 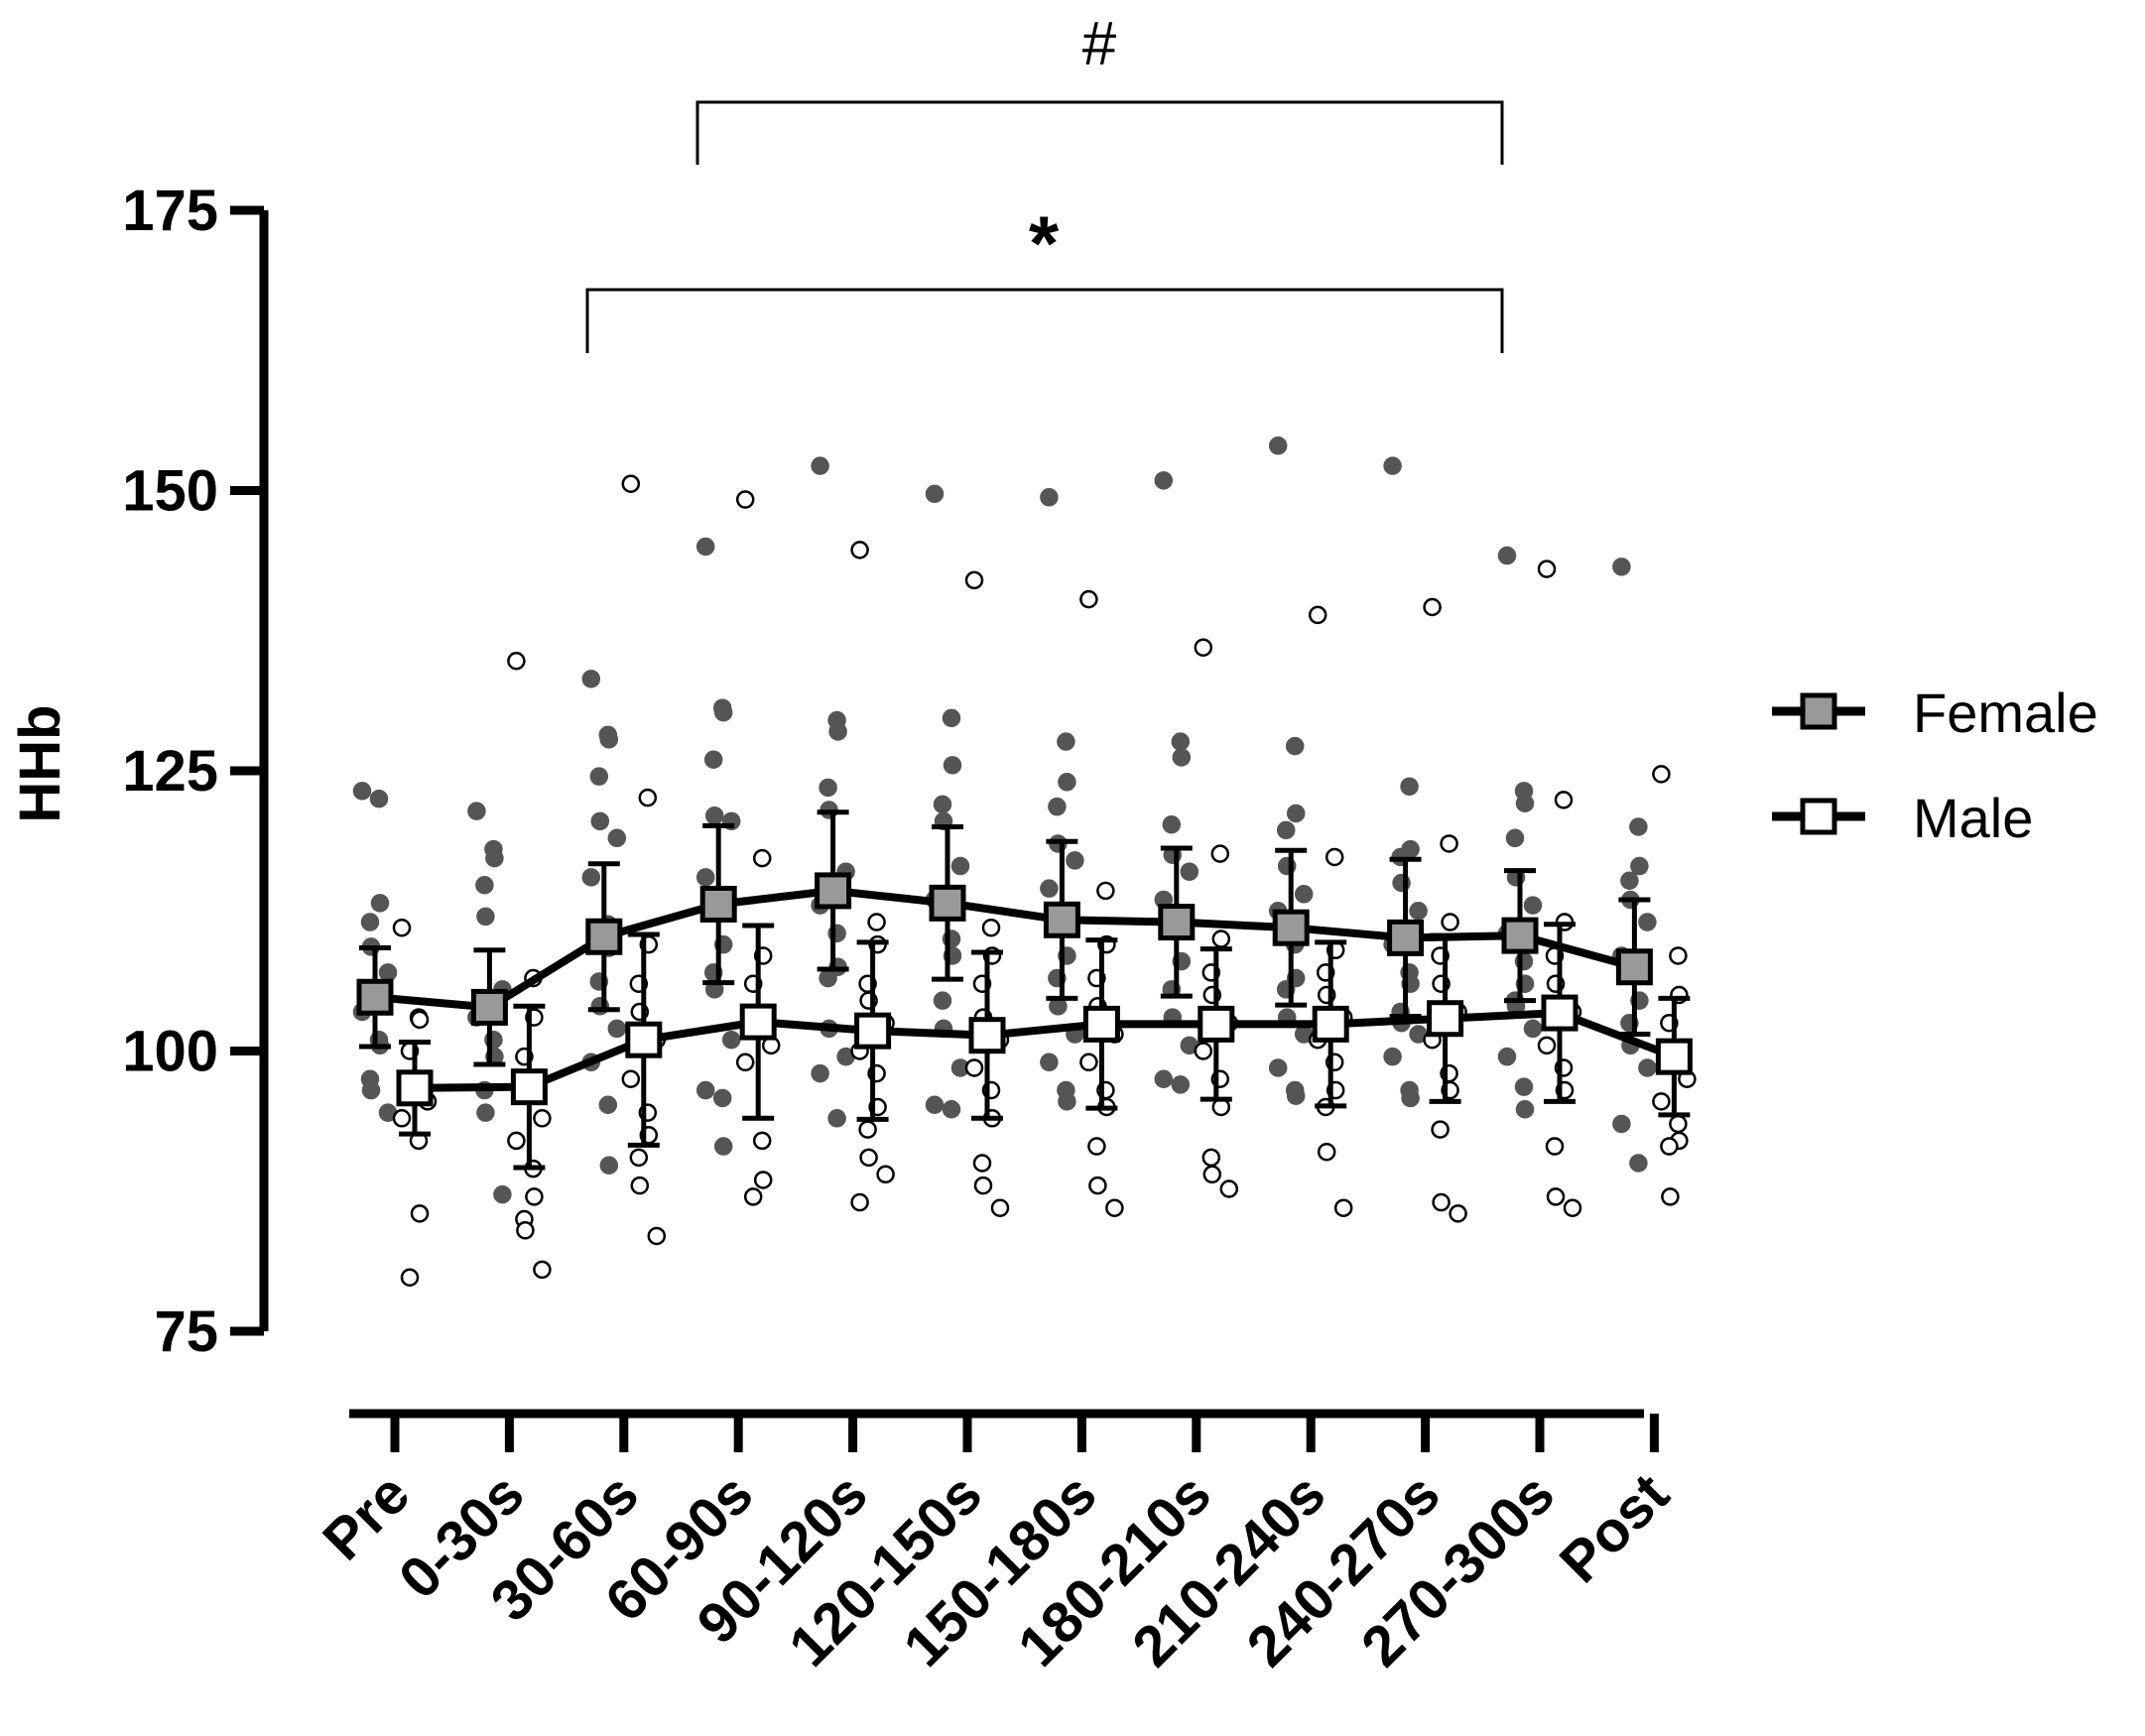 I want to click on y-axis-title: HHb, so click(x=40, y=763).